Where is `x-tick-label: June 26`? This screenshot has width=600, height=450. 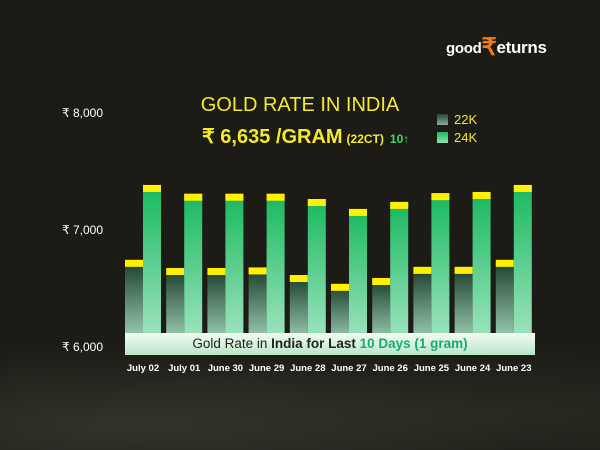
x-tick-label: June 26 is located at coordinates (390, 368).